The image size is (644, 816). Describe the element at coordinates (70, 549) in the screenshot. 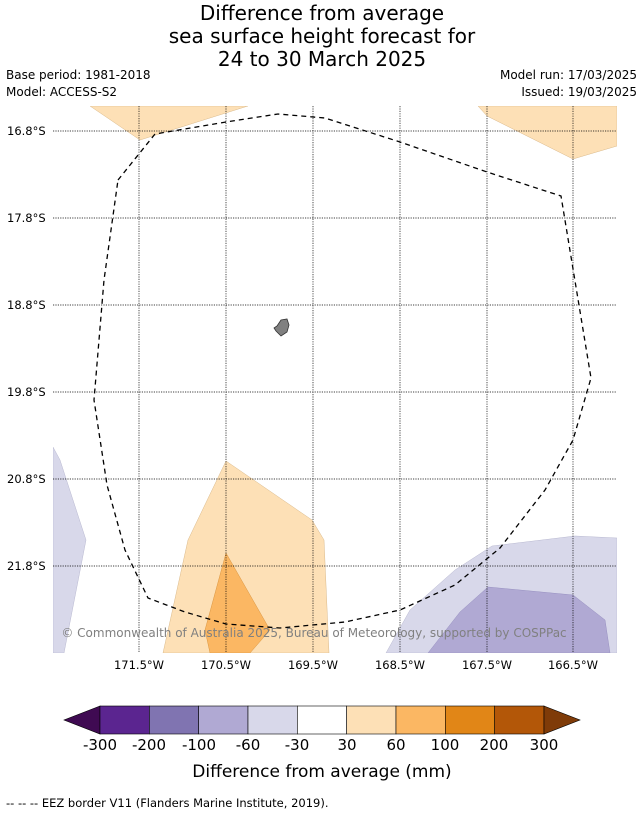

I see `anomaly-region-left-edge` at that location.